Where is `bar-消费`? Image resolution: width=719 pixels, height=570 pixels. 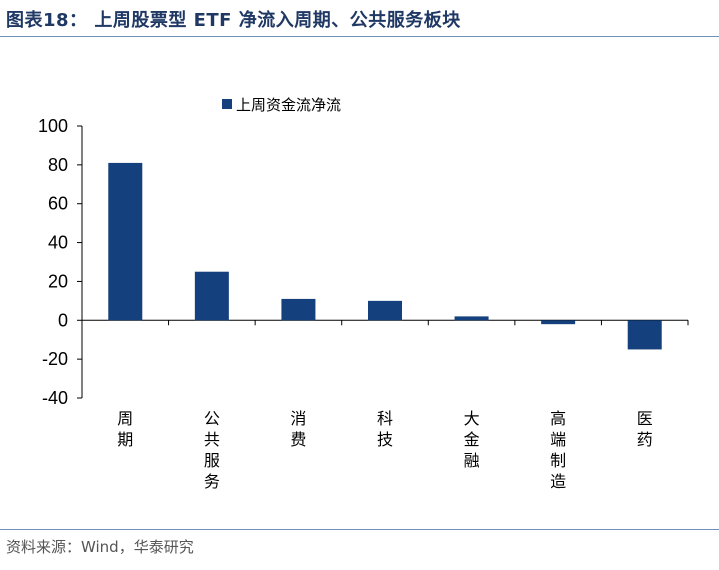
bar-消费 is located at coordinates (298, 309).